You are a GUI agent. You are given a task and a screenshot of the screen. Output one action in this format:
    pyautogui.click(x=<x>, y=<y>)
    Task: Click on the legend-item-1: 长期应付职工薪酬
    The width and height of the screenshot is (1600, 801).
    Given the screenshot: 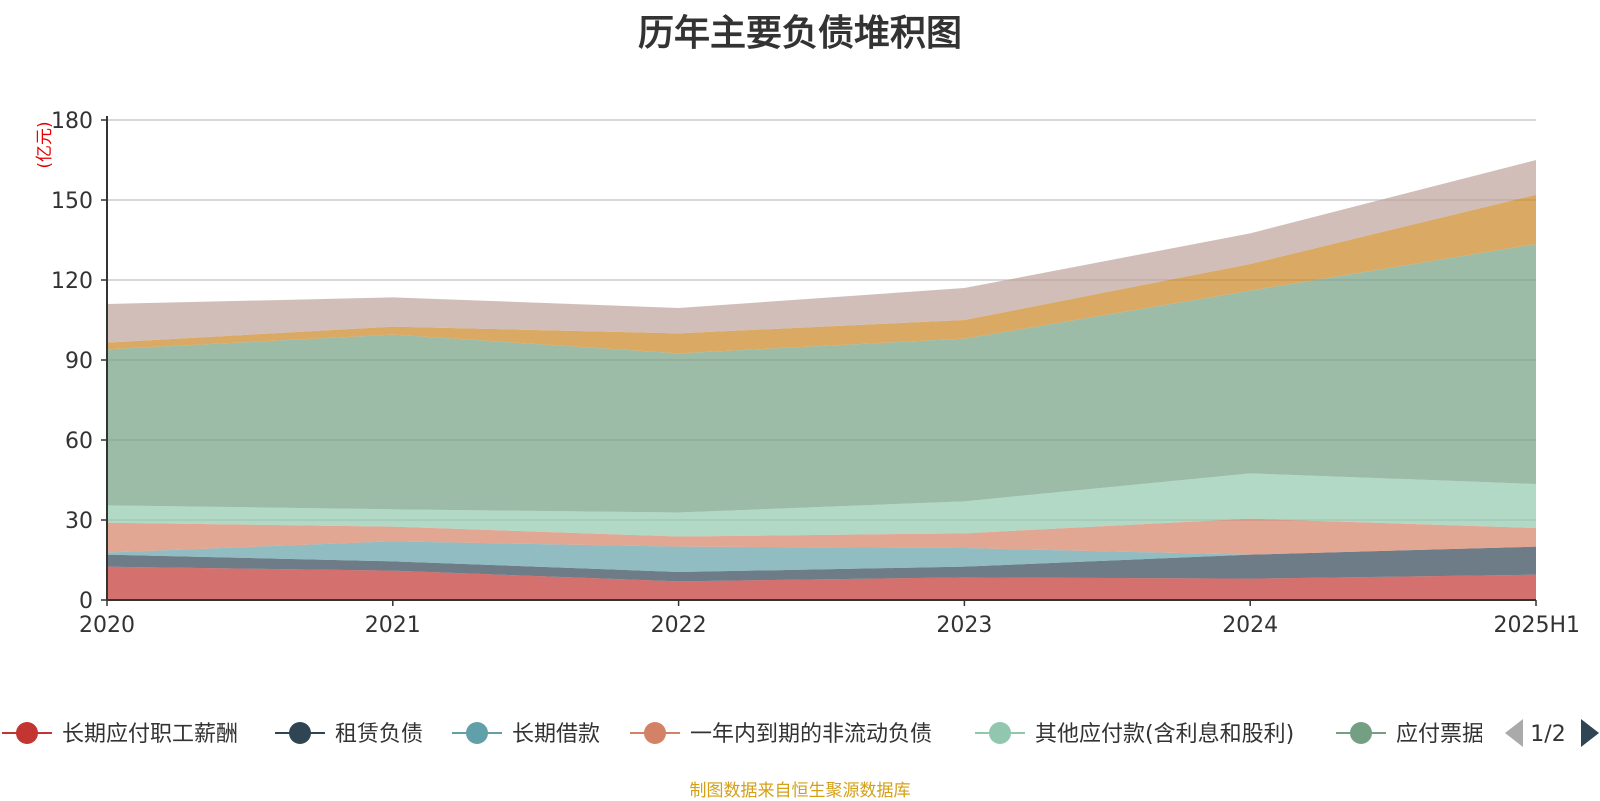 What is the action you would take?
    pyautogui.click(x=120, y=734)
    